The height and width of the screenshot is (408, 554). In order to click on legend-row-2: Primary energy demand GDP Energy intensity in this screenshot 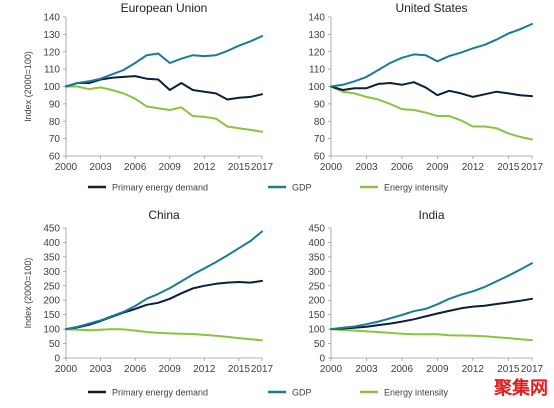, I will do `click(268, 393)`.